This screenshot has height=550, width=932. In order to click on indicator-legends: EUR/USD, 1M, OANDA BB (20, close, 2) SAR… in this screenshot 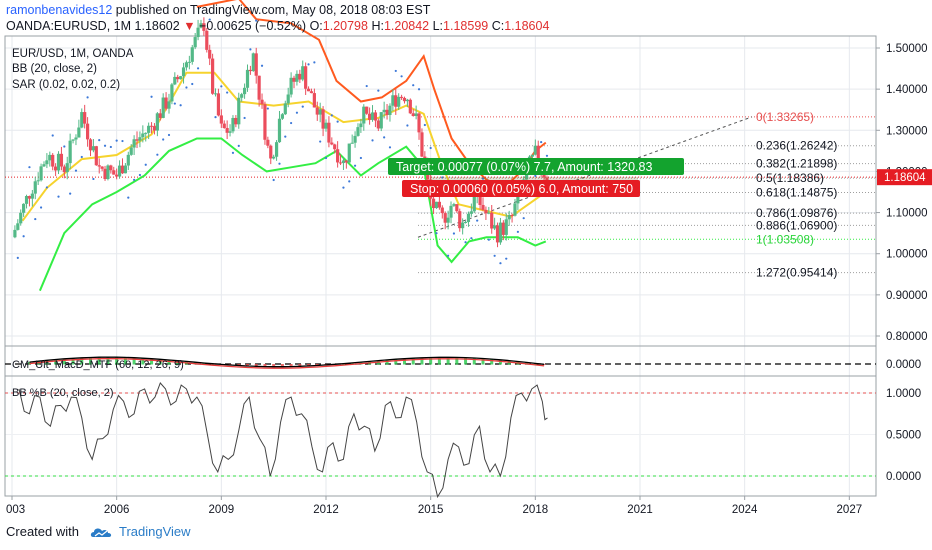, I will do `click(98, 223)`.